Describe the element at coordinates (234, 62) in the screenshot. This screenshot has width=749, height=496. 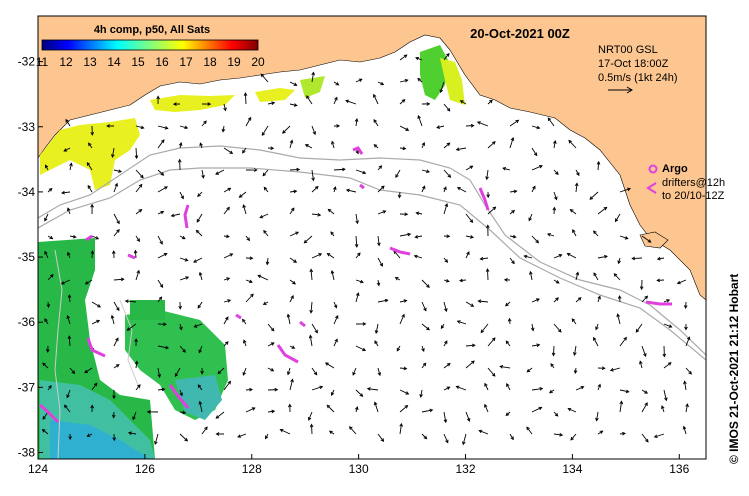
I see `colorbar-tick-label: 19` at that location.